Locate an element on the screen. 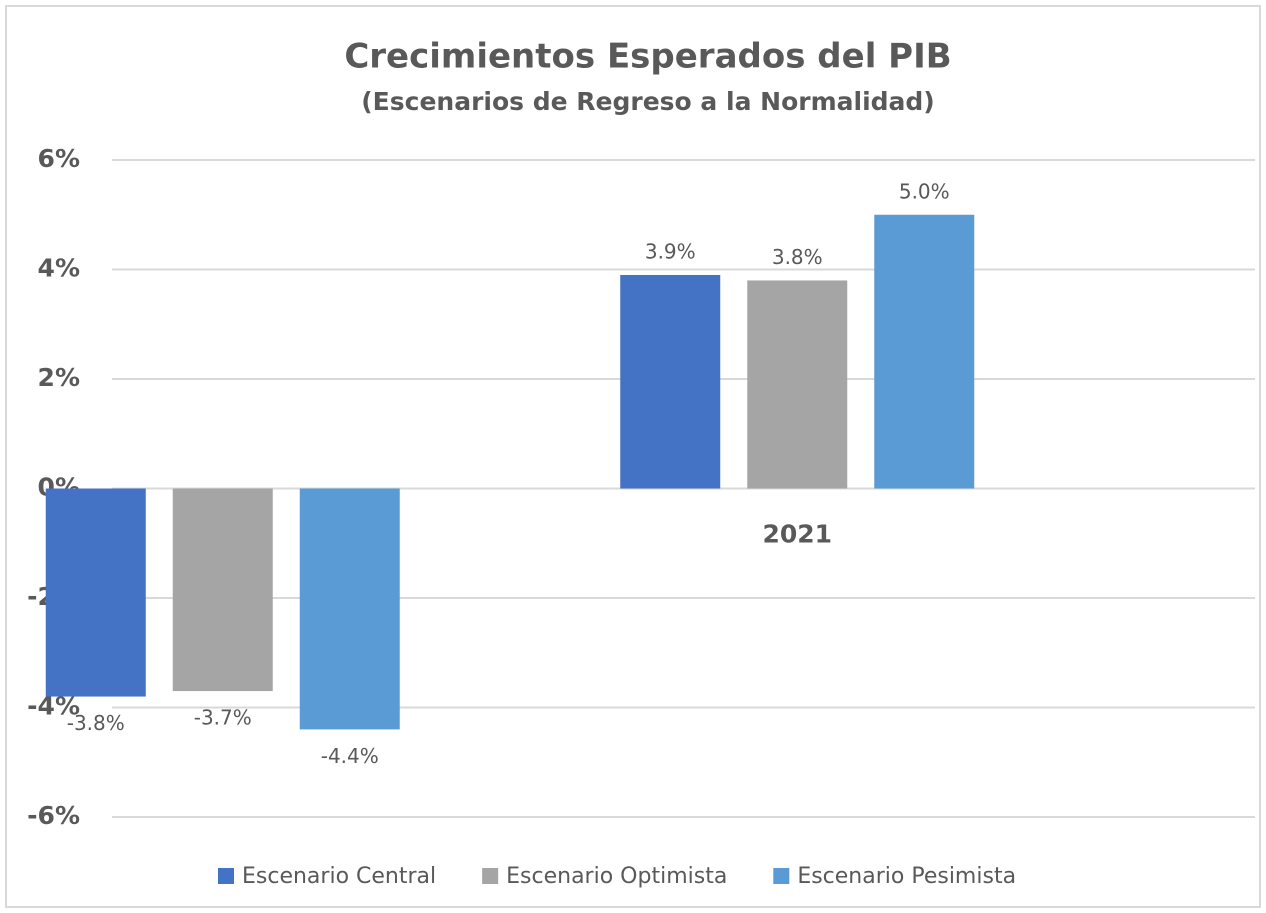 This screenshot has width=1266, height=913. value-label: -3.7% is located at coordinates (223, 718).